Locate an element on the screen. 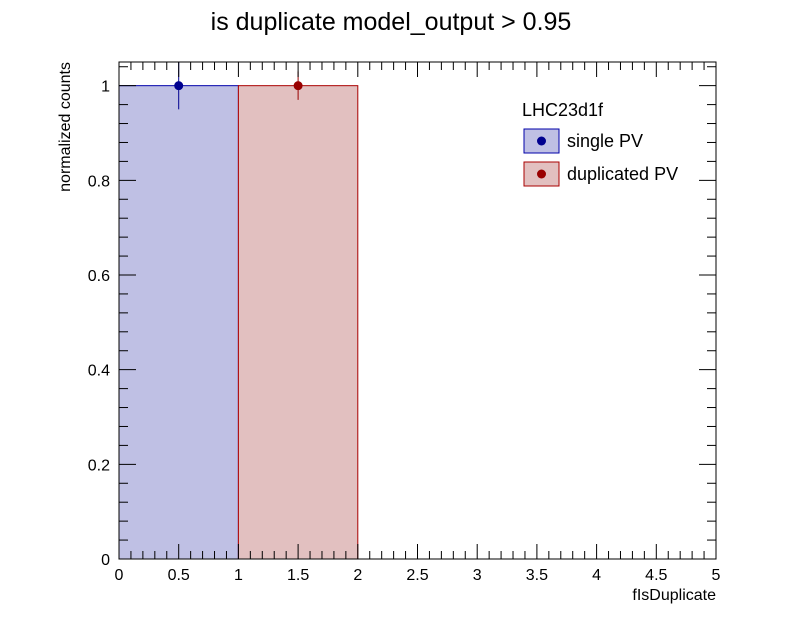 Image resolution: width=796 pixels, height=622 pixels. legend-label-1: duplicated PV is located at coordinates (622, 174).